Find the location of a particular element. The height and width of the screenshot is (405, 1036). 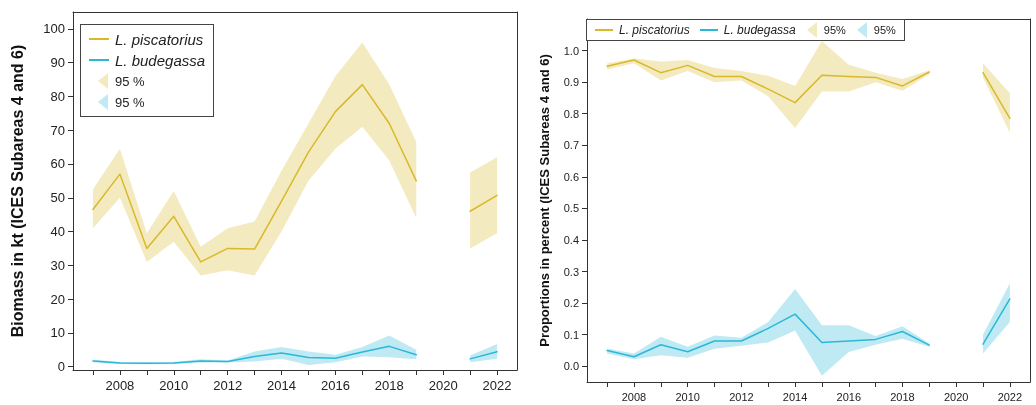

y-tick-label: 70 is located at coordinates (57, 130).